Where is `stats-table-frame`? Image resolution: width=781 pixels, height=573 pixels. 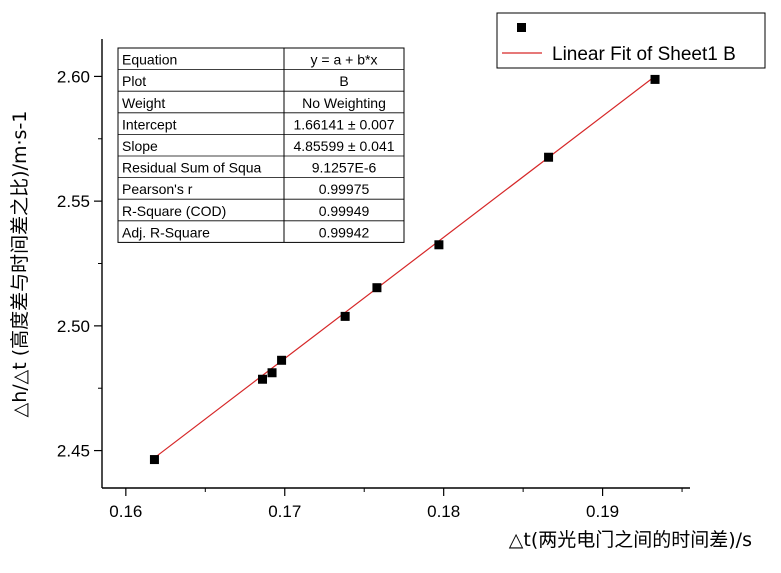
stats-table-frame is located at coordinates (261, 145).